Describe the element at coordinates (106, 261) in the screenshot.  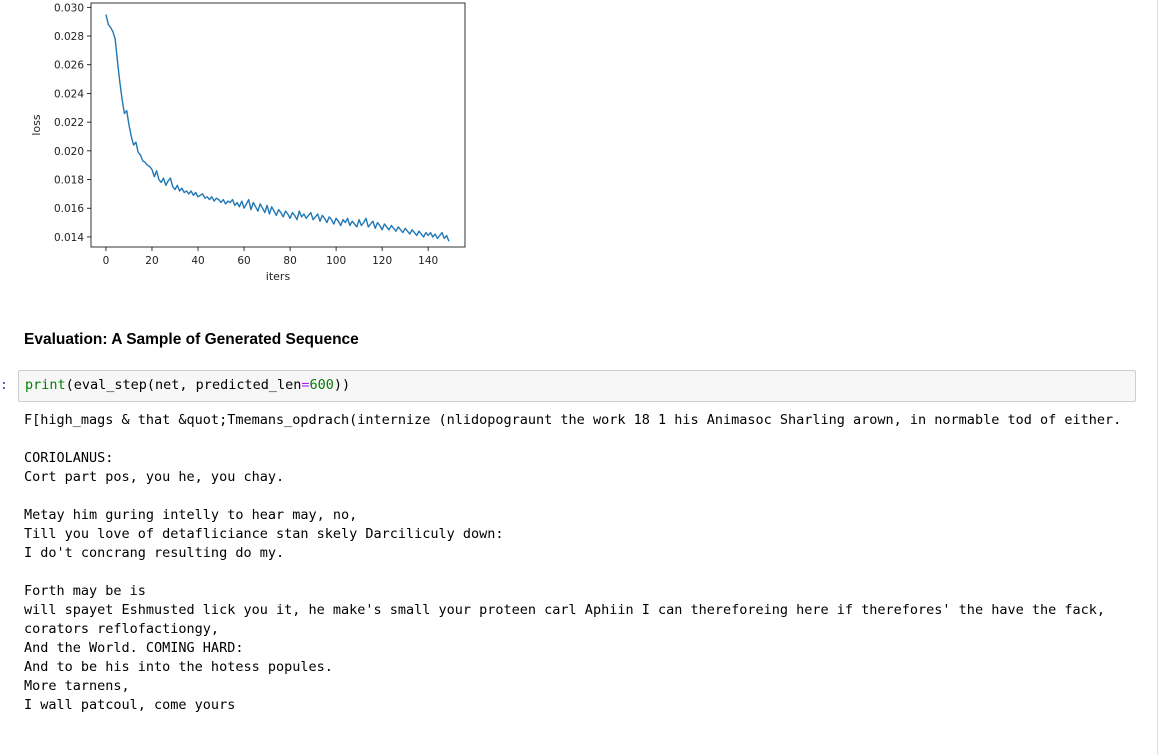
I see `x-tick-label: 0` at that location.